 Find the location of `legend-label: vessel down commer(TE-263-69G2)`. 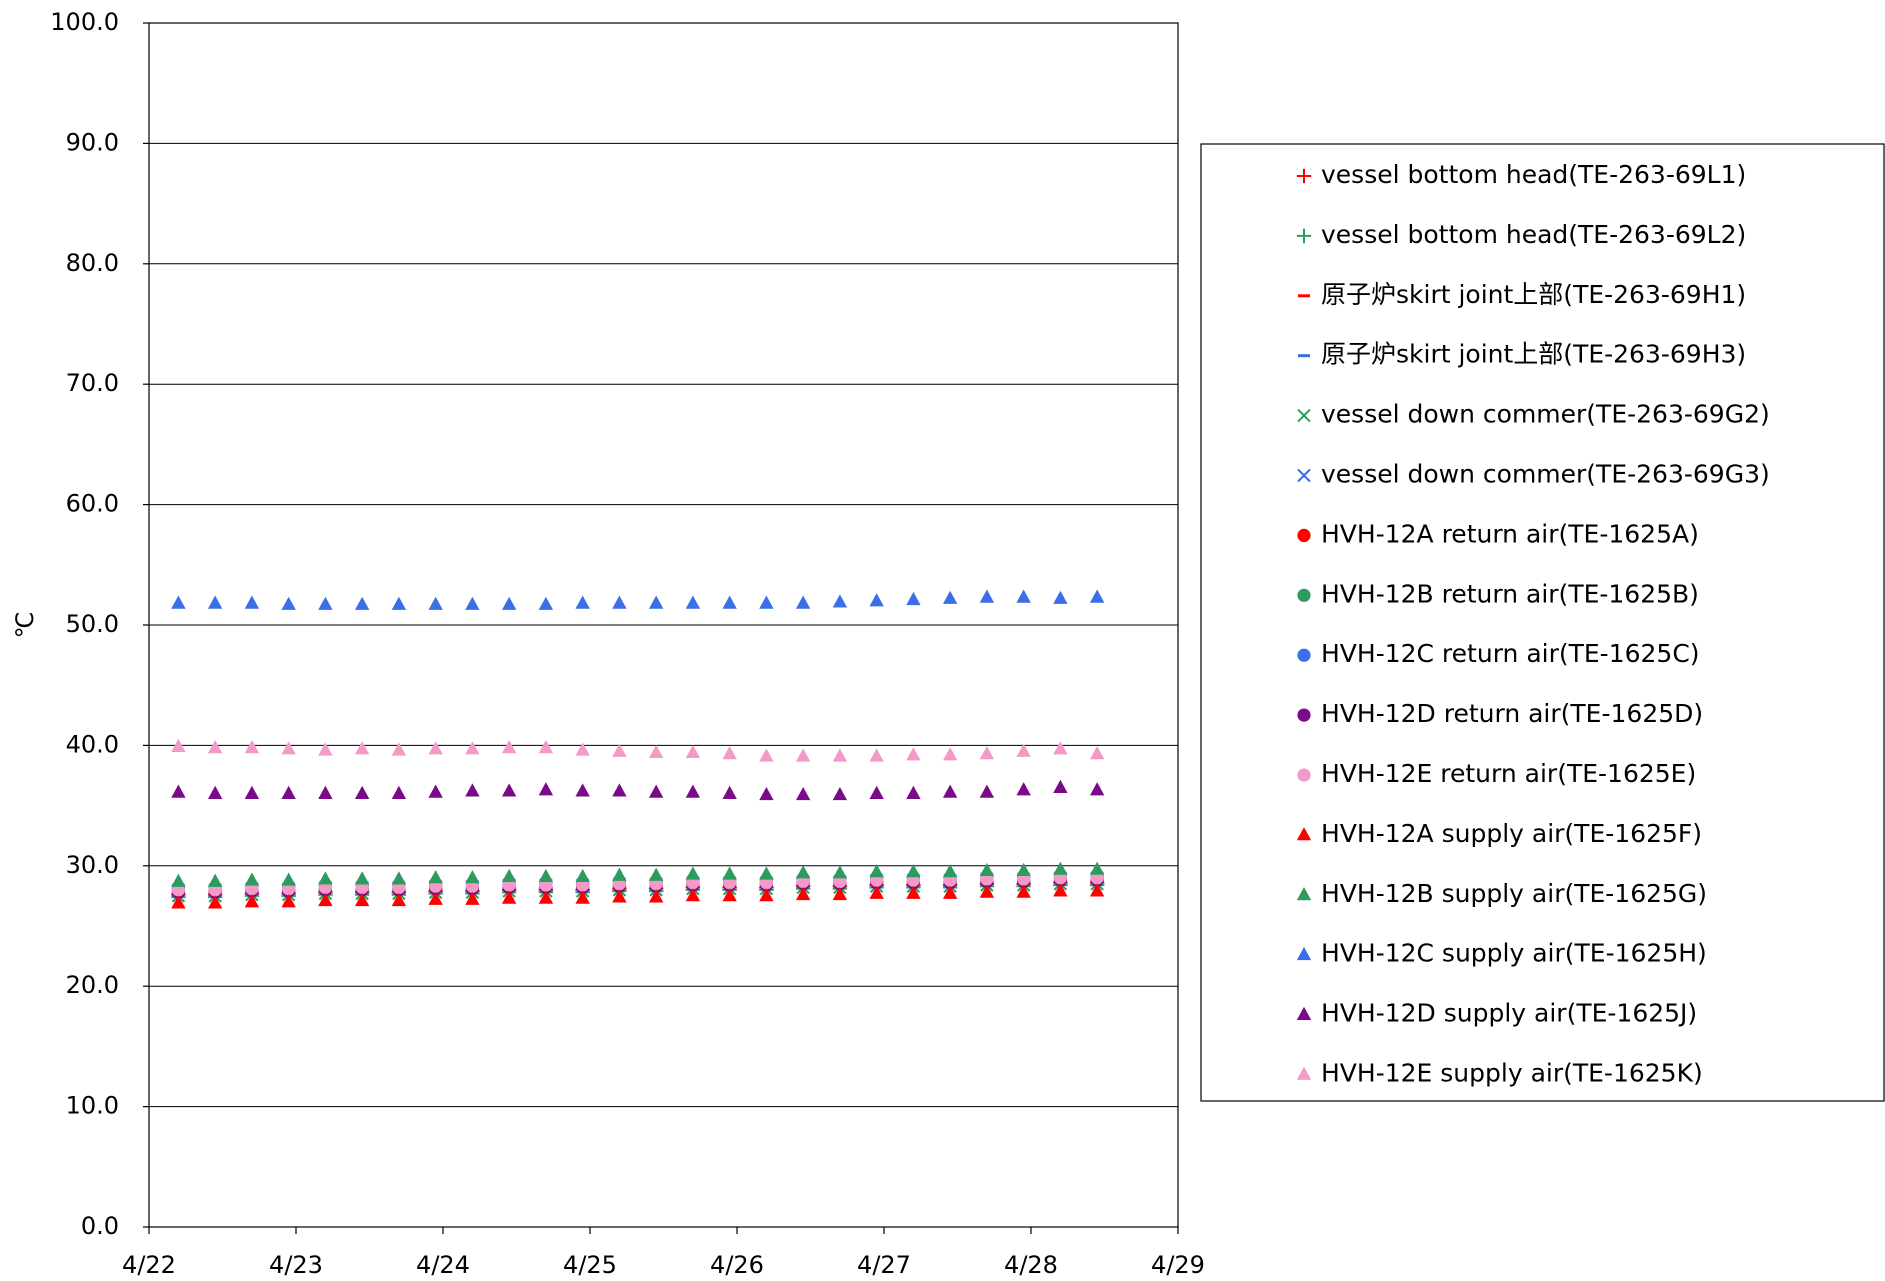

legend-label: vessel down commer(TE-263-69G2) is located at coordinates (1545, 414).